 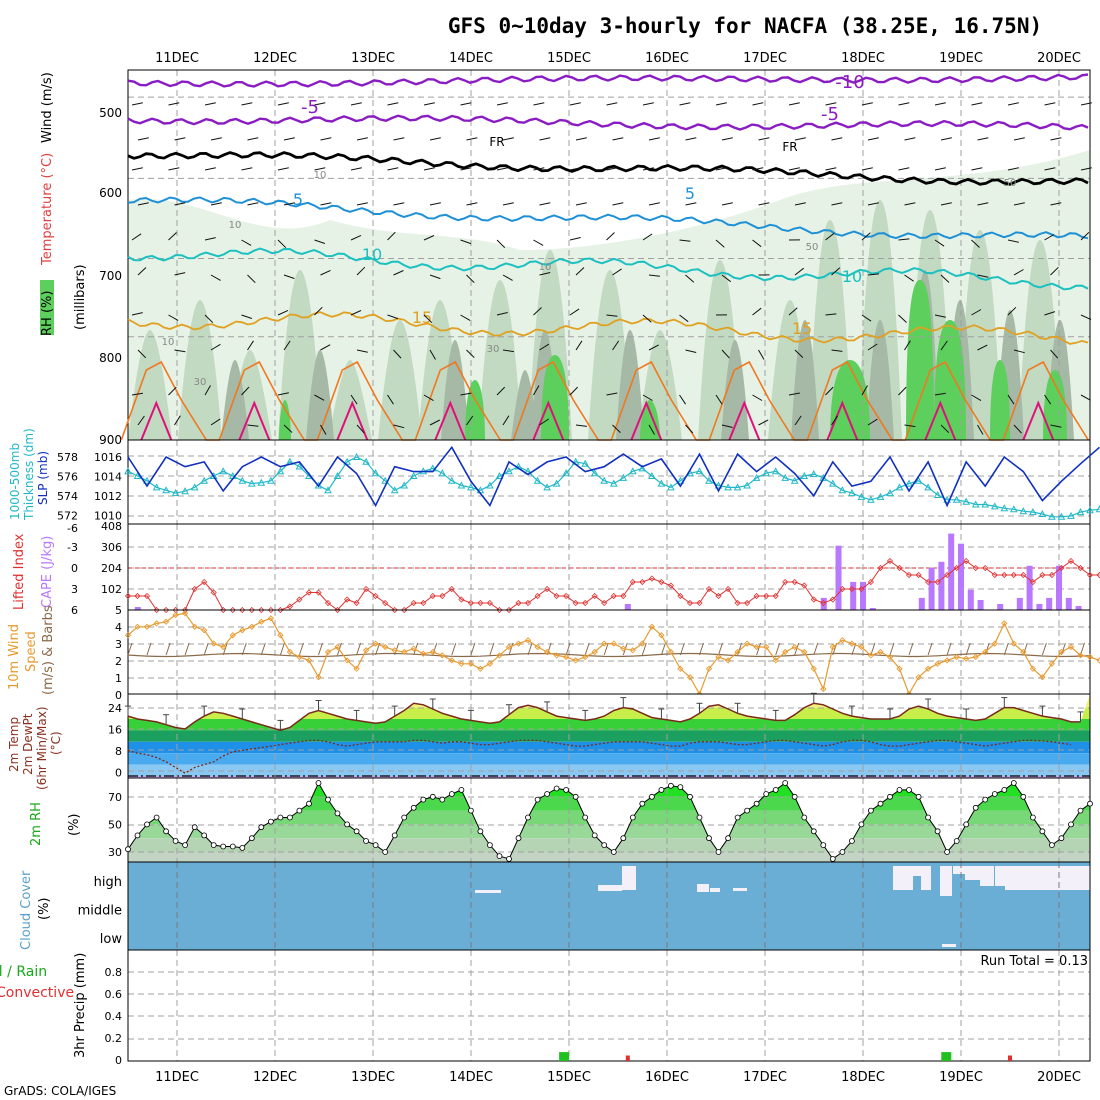 What do you see at coordinates (765, 1077) in the screenshot?
I see `bottom-date-label: 17DEC` at bounding box center [765, 1077].